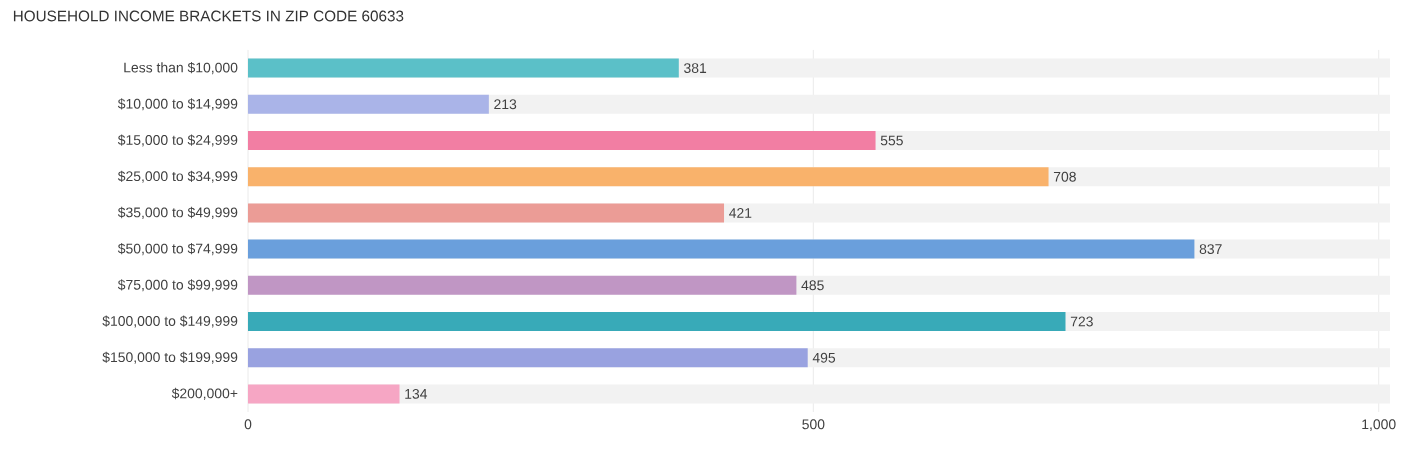 This screenshot has height=449, width=1406. Describe the element at coordinates (177, 176) in the screenshot. I see `y-tick-label: $25,000 to $34,999` at that location.